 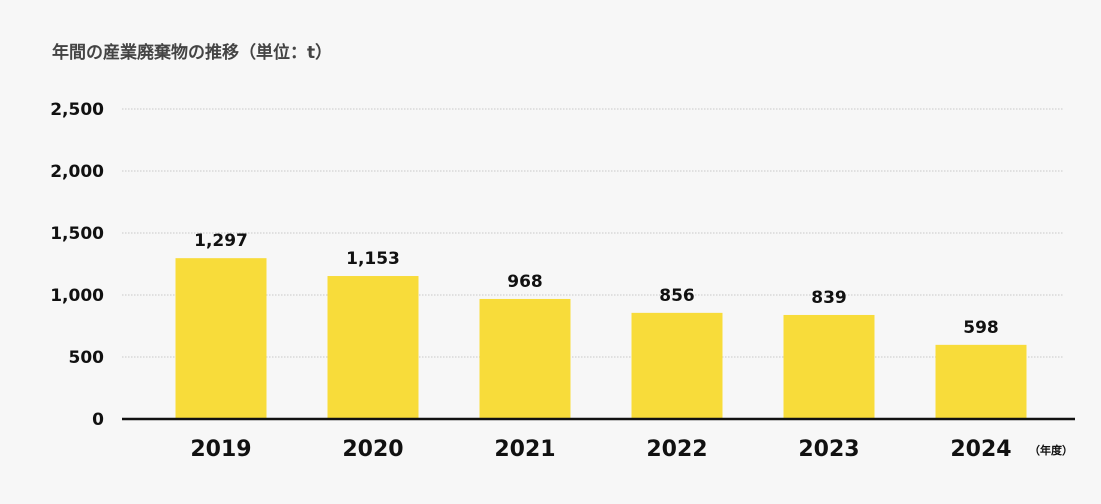 I want to click on bar-2020, so click(x=373, y=347).